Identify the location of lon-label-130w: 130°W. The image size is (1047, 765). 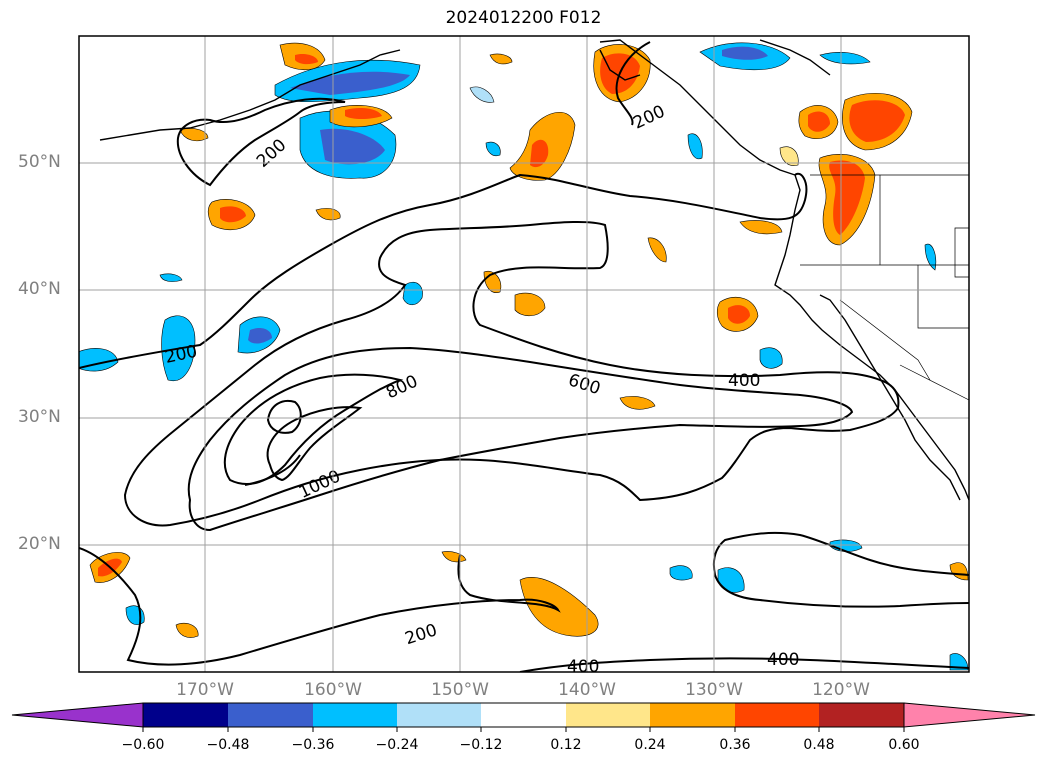
(714, 690).